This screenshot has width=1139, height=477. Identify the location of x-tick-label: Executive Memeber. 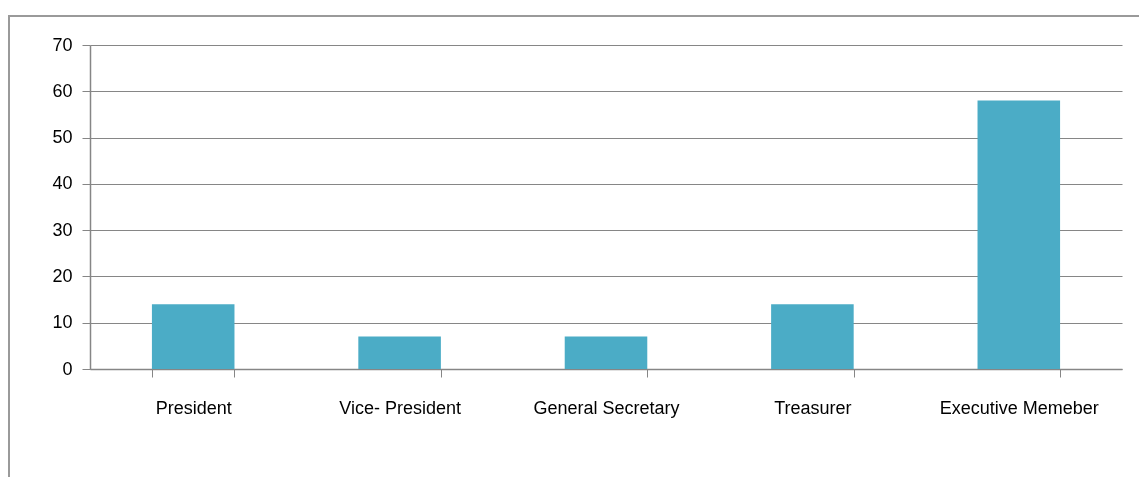
(1019, 407).